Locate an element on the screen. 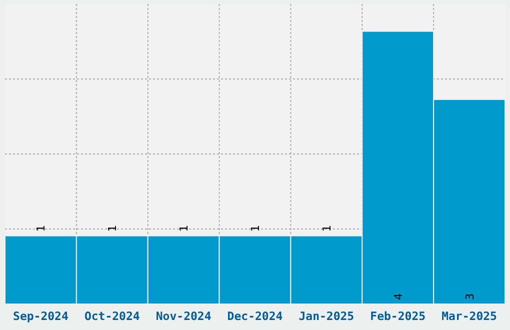  x-tick-label: Feb-2025 is located at coordinates (398, 316).